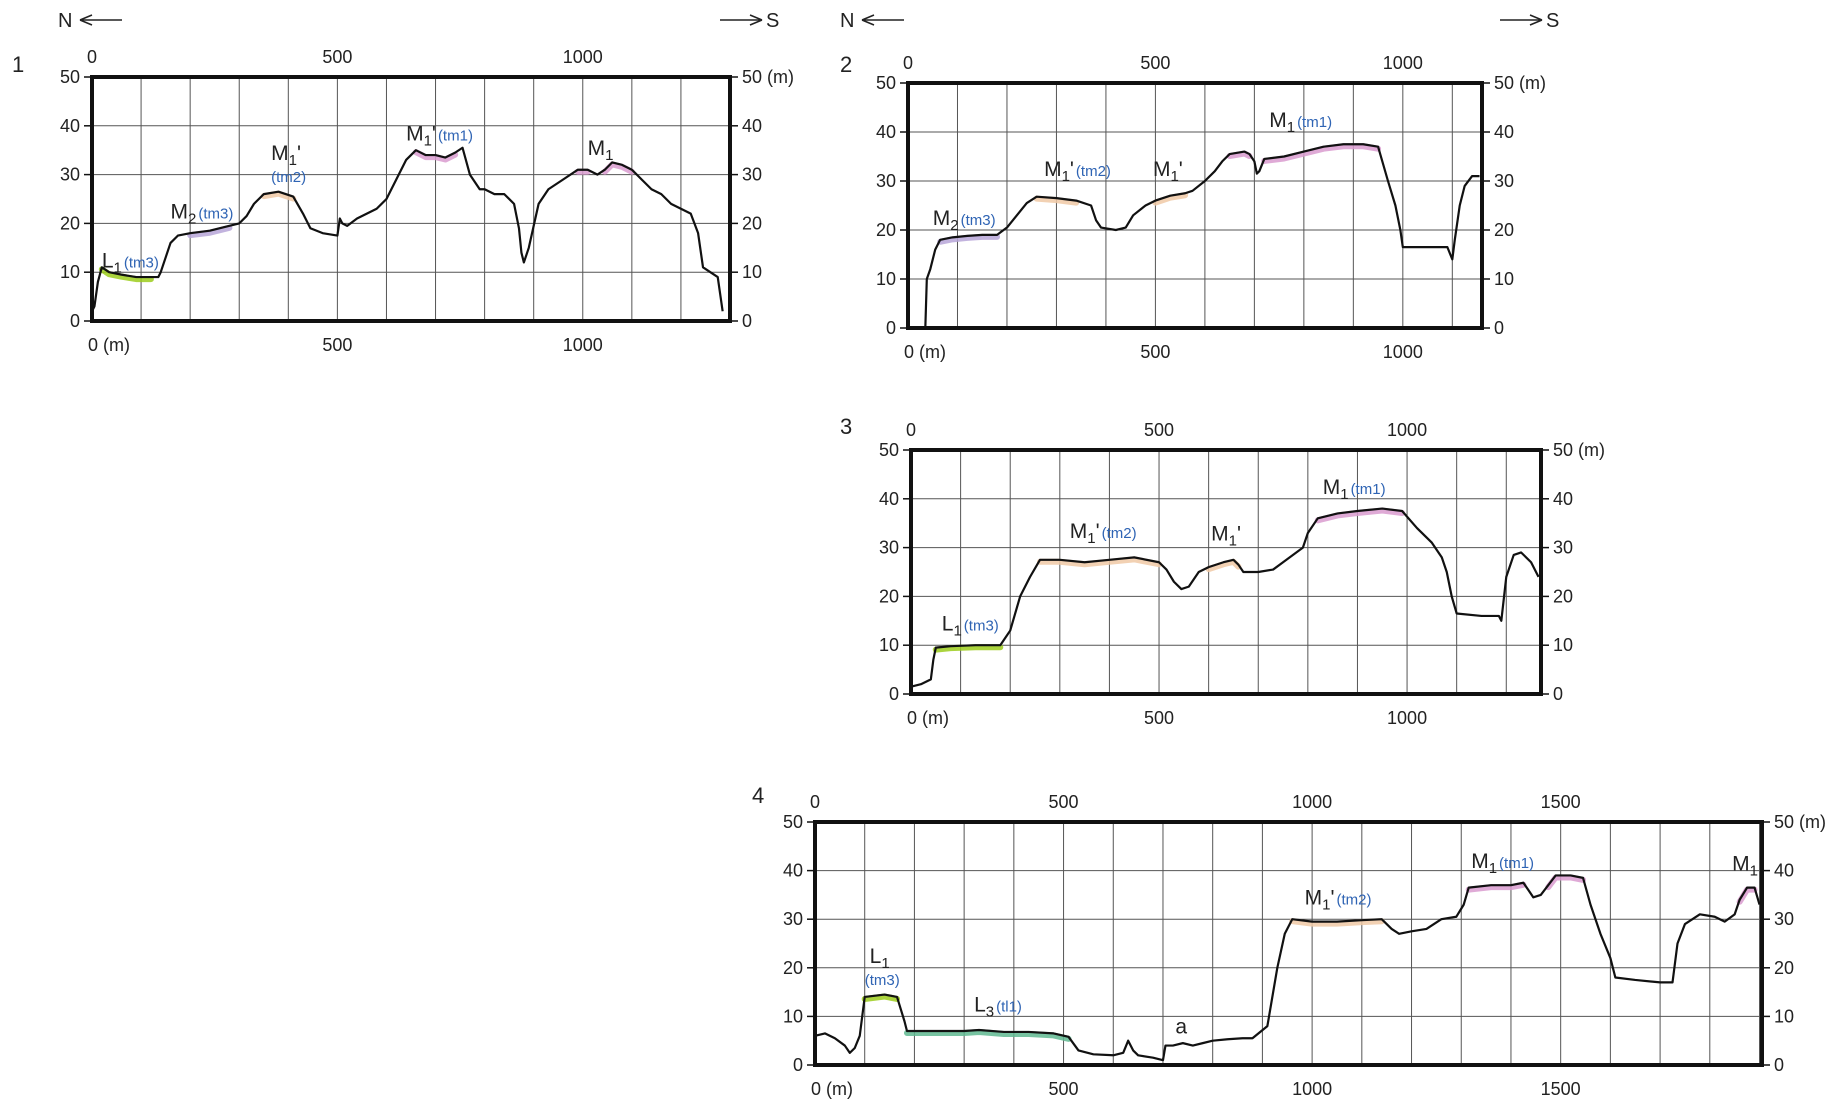 This screenshot has height=1100, width=1836. Describe the element at coordinates (1561, 1089) in the screenshot. I see `x-tick-label-bottom: 1500` at that location.